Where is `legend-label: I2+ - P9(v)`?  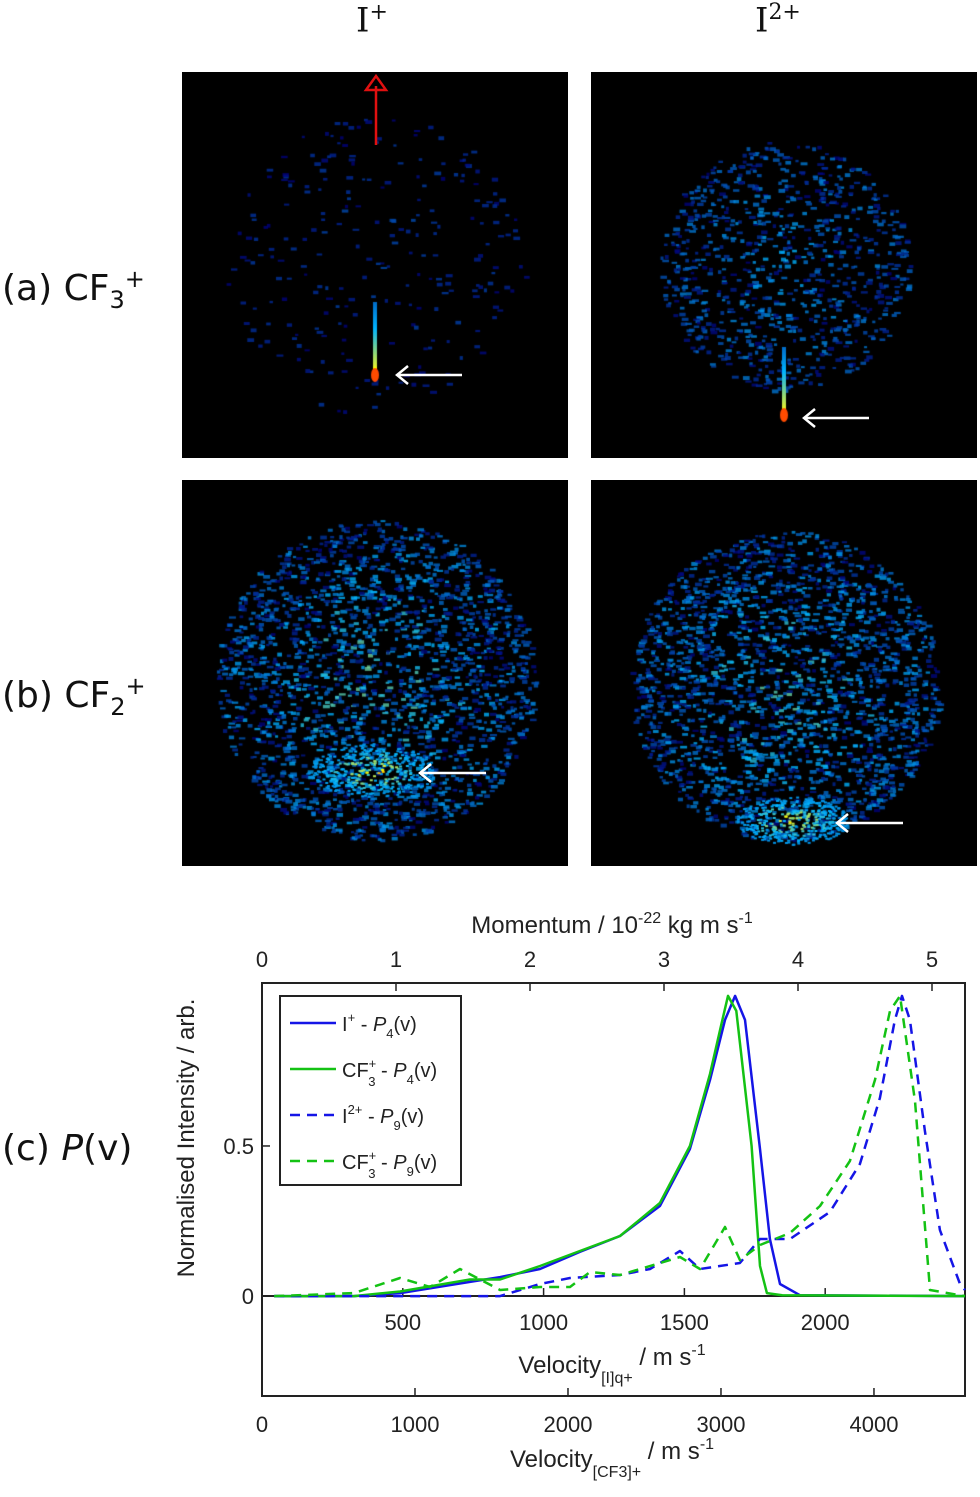
legend-label: I2+ - P9(v) is located at coordinates (383, 1117).